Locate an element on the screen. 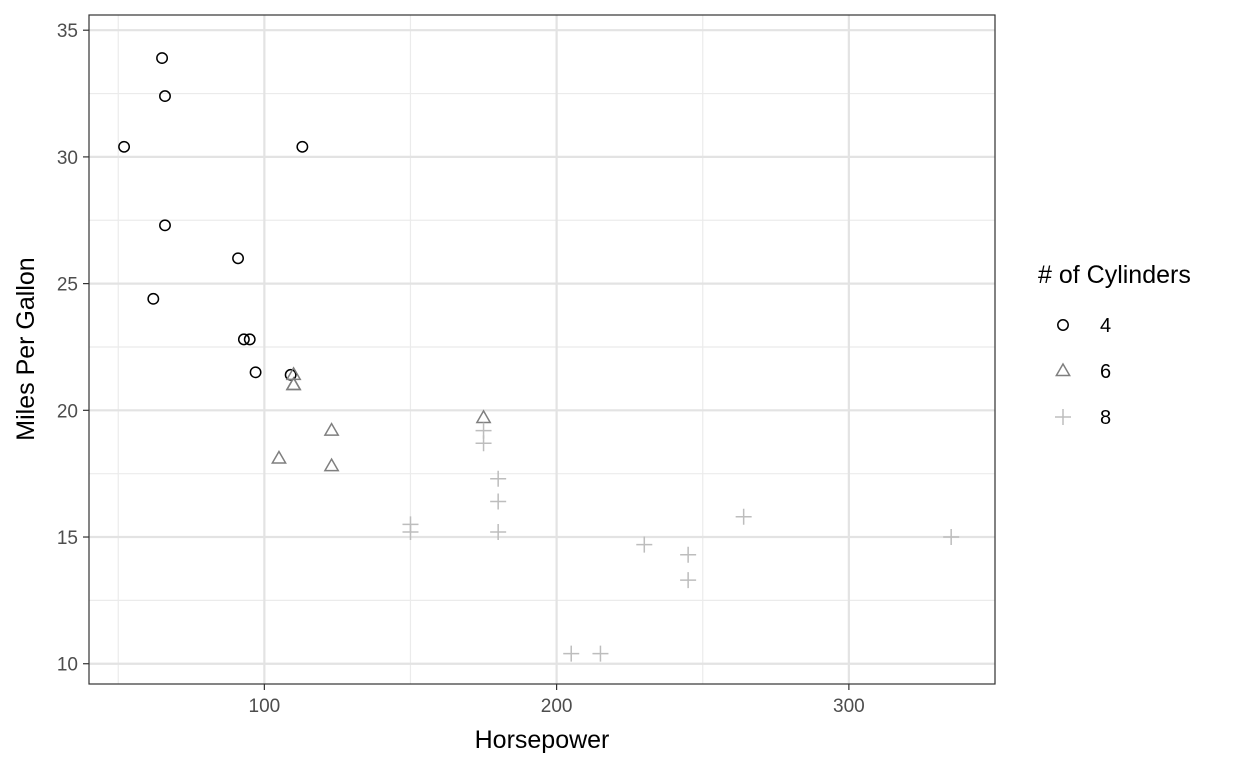  legend-label: 4 is located at coordinates (1105, 326).